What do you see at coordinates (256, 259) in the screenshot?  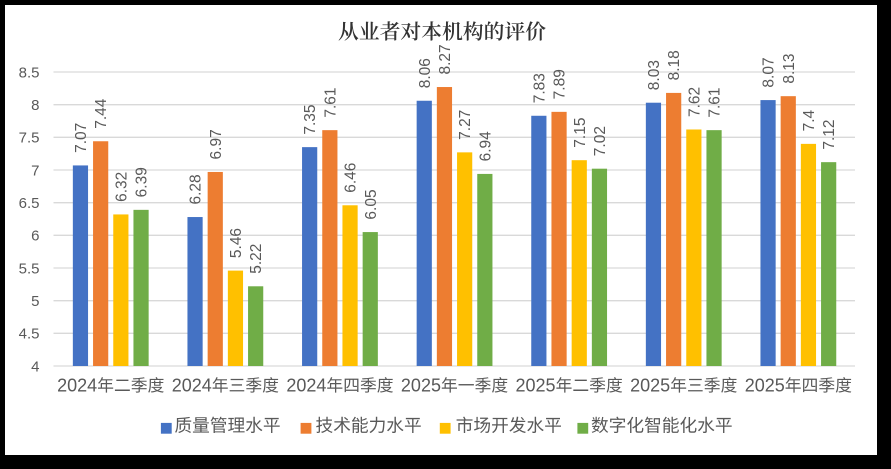 I see `svg-text: 5.22` at bounding box center [256, 259].